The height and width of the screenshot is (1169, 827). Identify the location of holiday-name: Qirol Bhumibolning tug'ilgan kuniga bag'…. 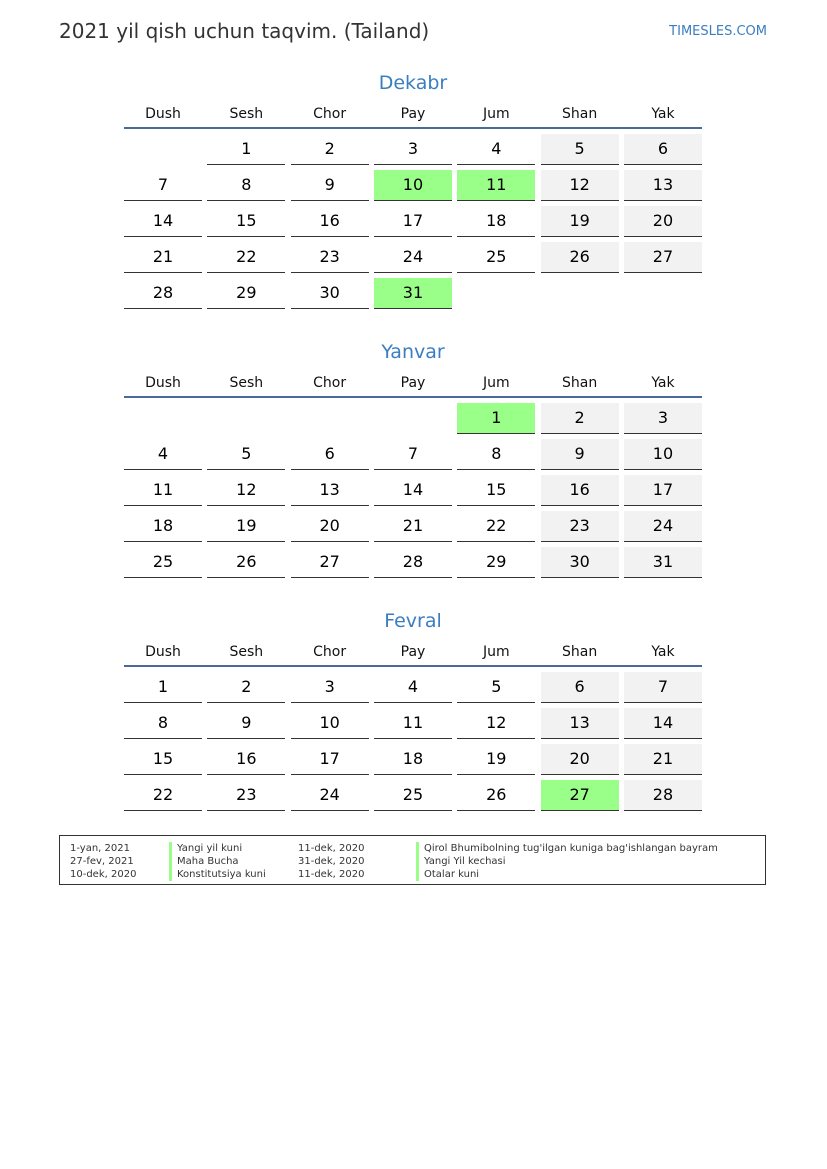
(567, 848).